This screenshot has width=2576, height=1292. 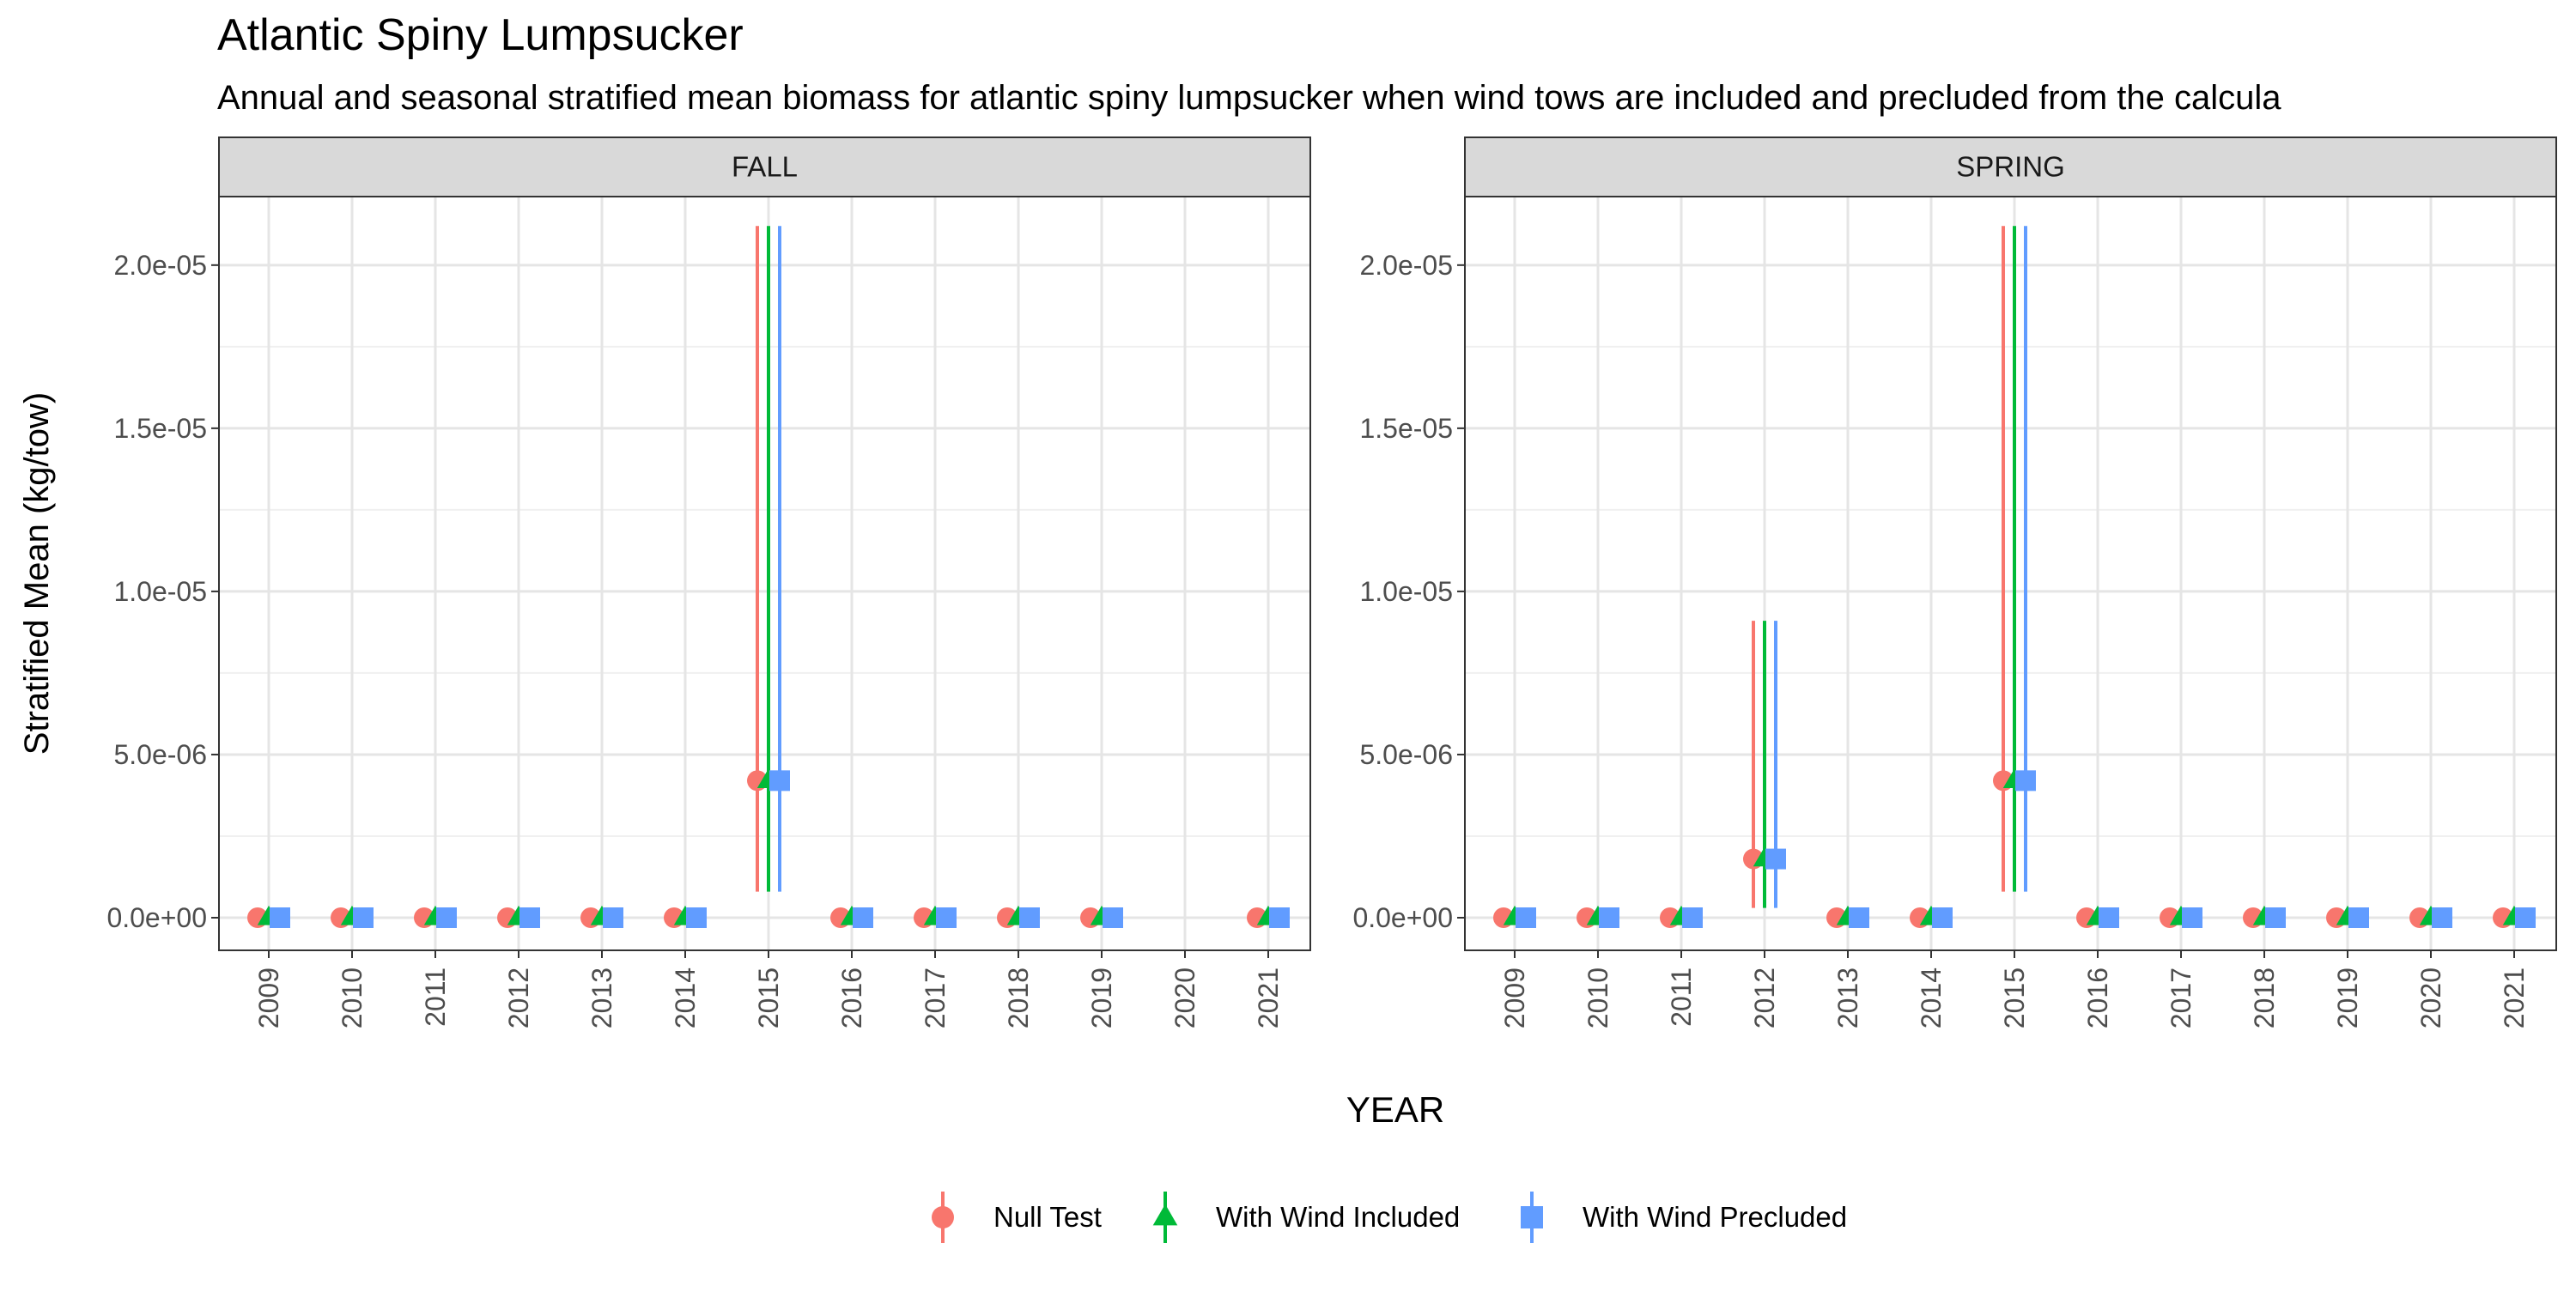 What do you see at coordinates (1715, 1217) in the screenshot?
I see `legend-label: With Wind Precluded` at bounding box center [1715, 1217].